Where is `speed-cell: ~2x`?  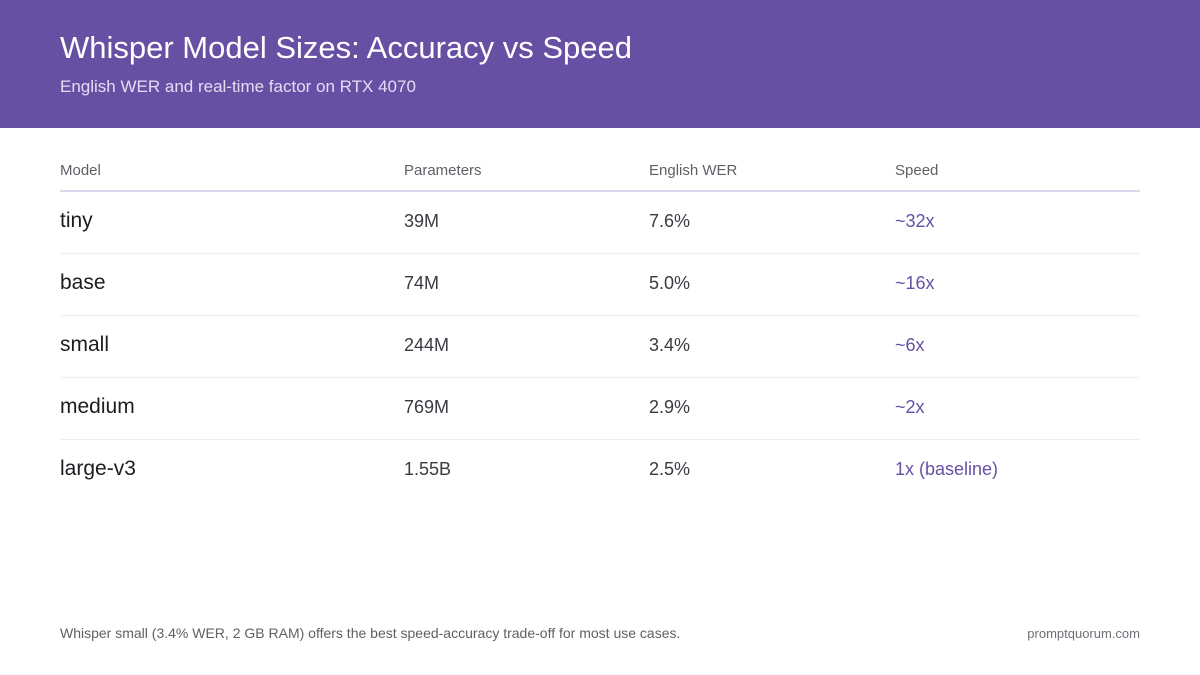
speed-cell: ~2x is located at coordinates (910, 407).